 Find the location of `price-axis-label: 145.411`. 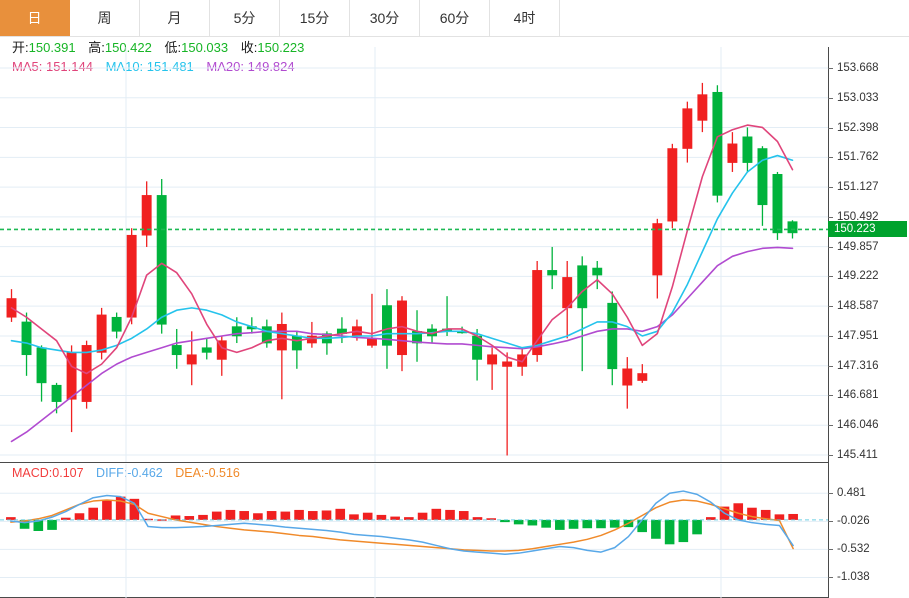

price-axis-label: 145.411 is located at coordinates (857, 455).